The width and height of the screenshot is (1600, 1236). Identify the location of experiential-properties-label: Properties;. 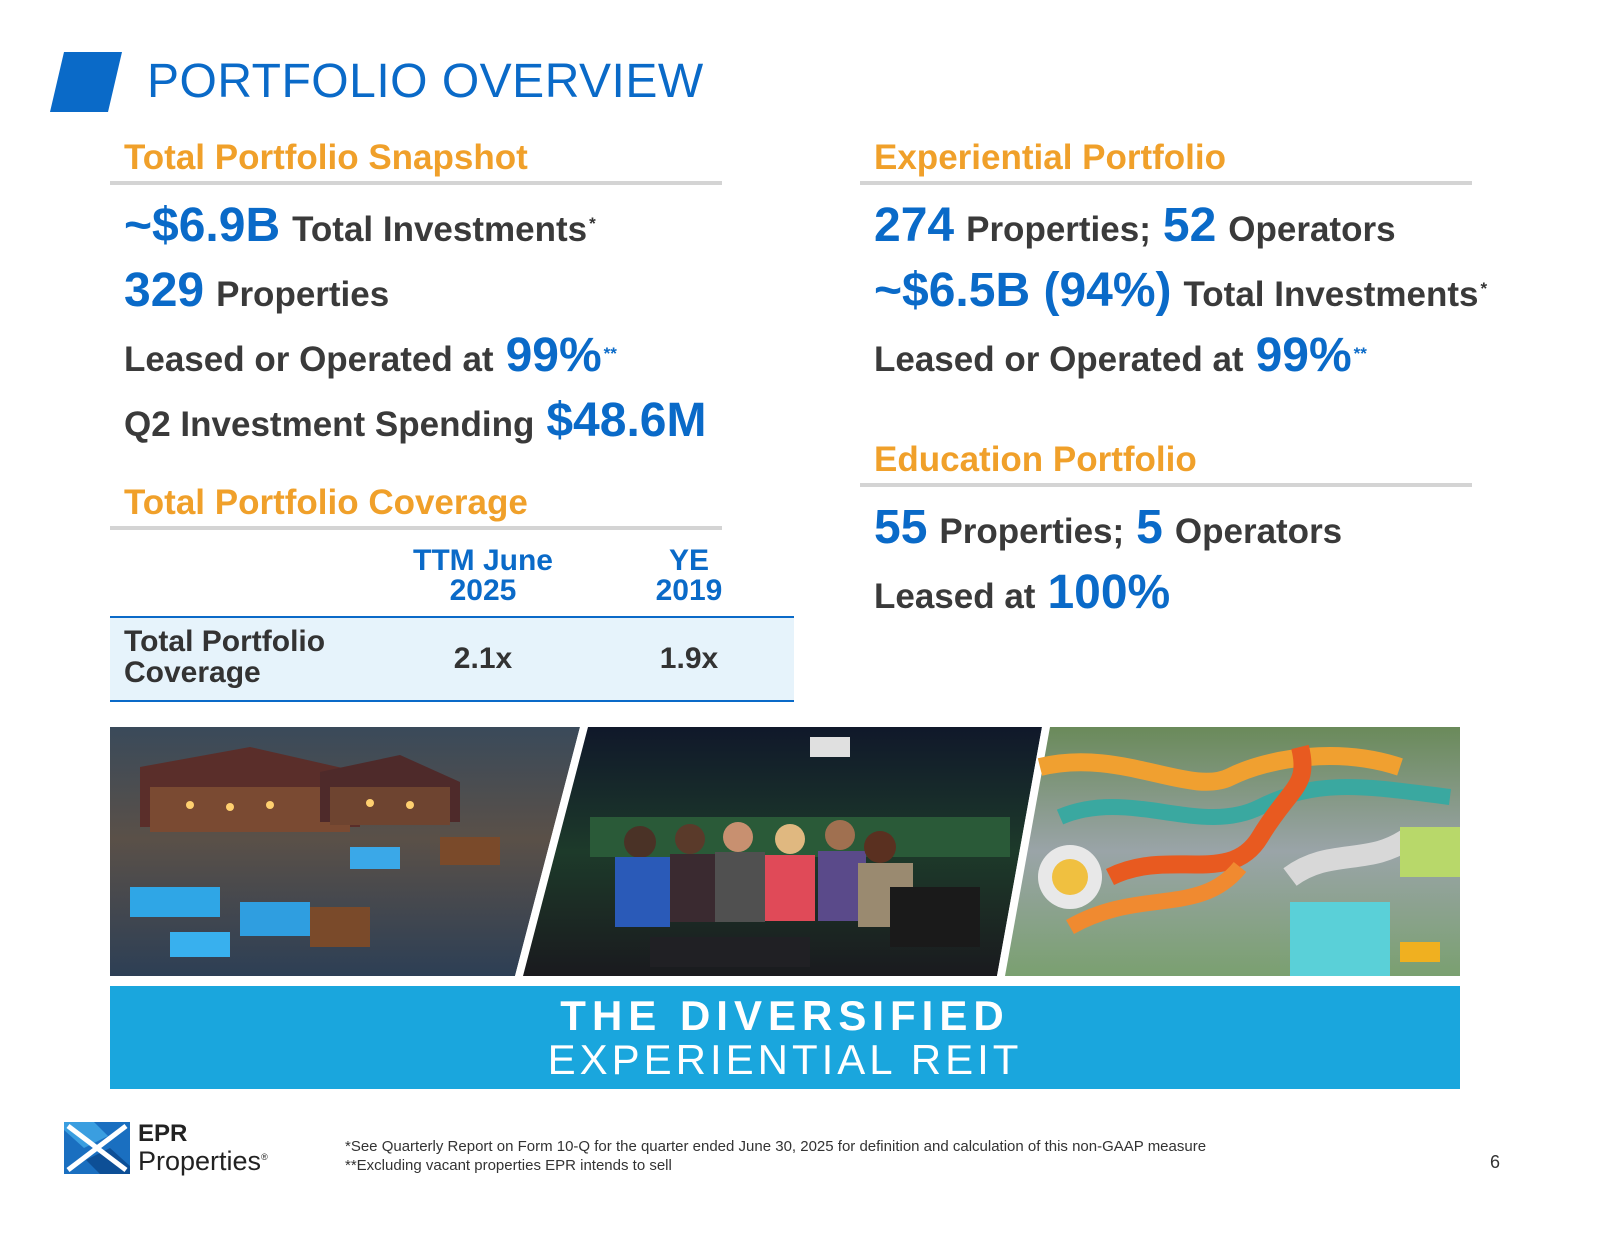
(1058, 229).